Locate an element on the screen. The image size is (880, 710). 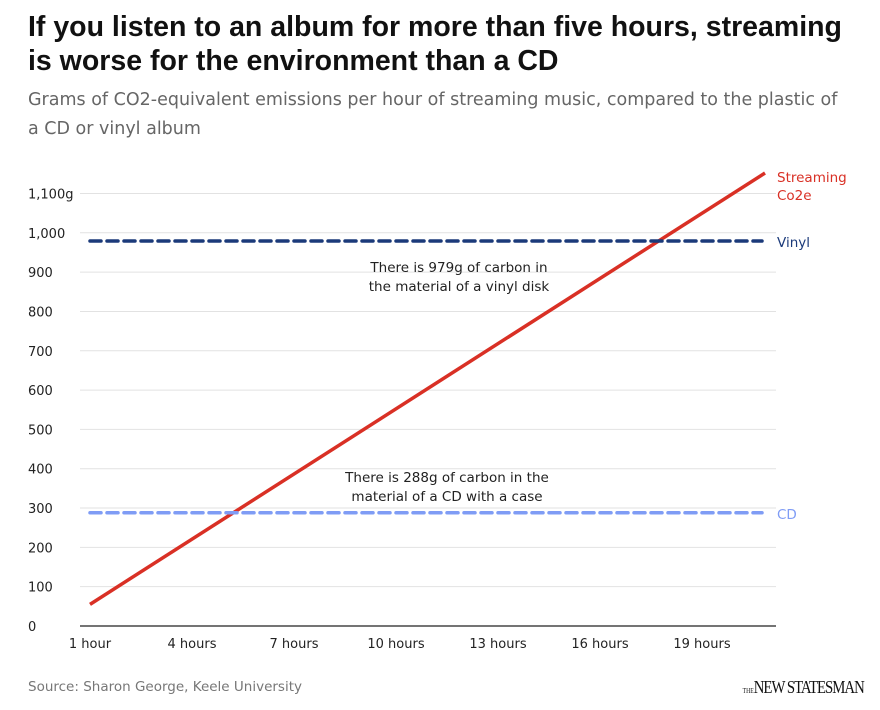
y-tick-label: 500 is located at coordinates (40, 430).